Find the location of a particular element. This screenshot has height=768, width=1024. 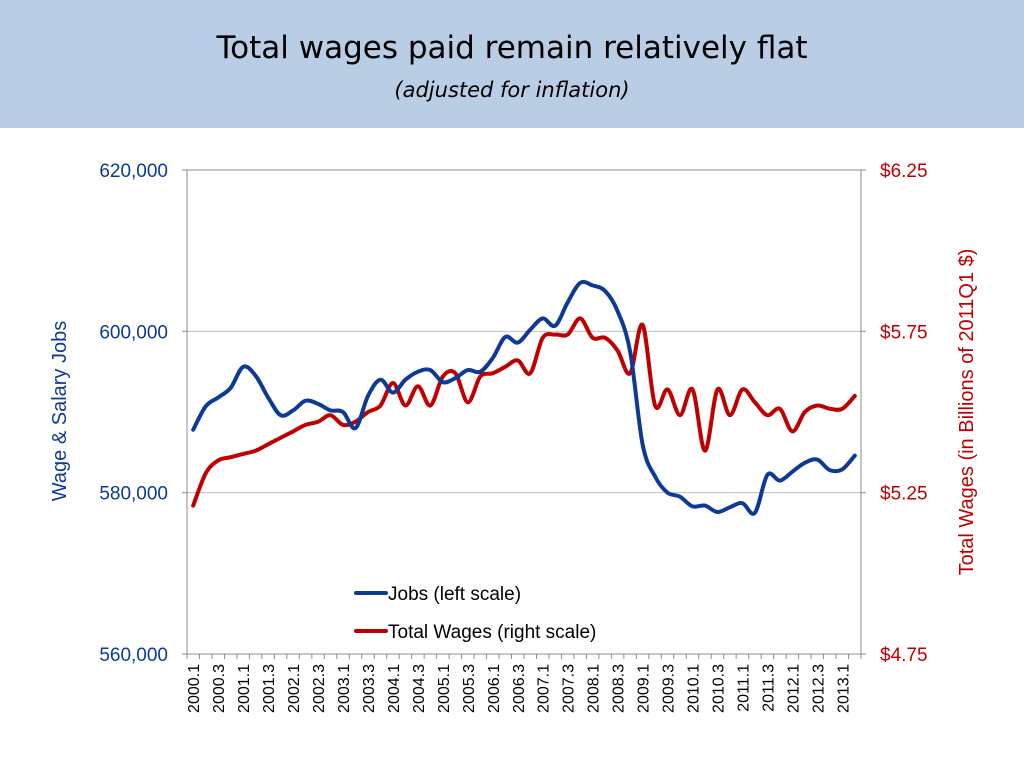

x-tick-label: 2007.1 is located at coordinates (544, 688).